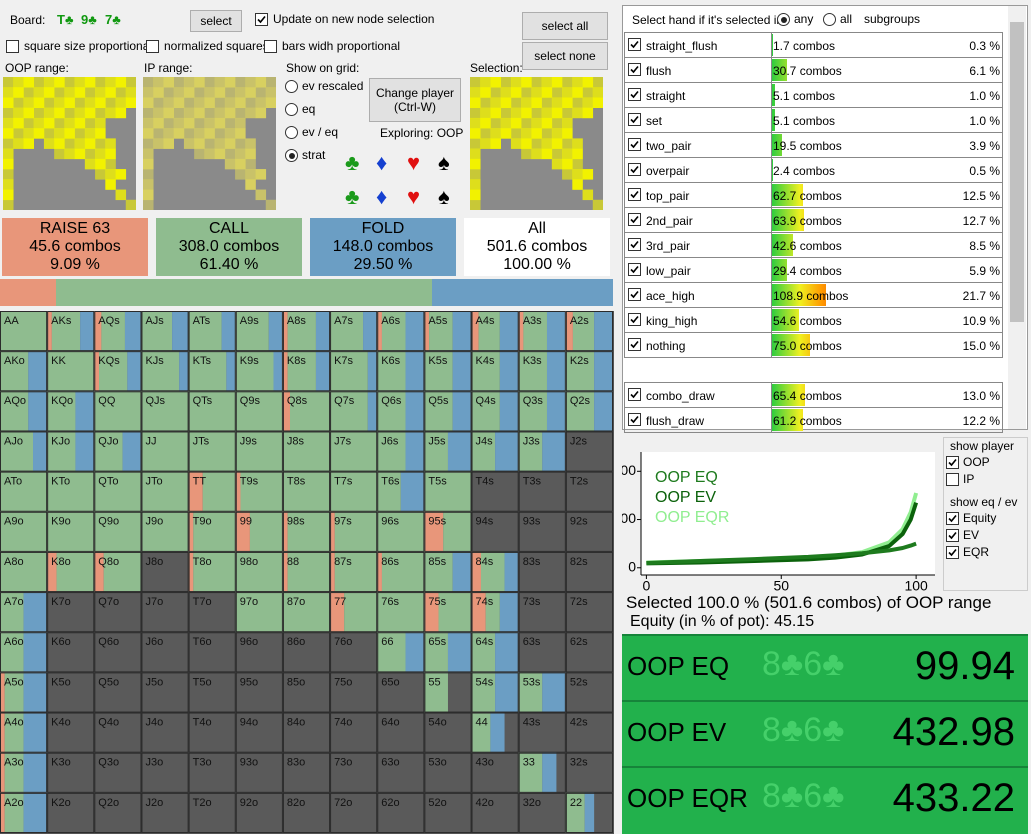  I want to click on hand-cell: 54o, so click(448, 732).